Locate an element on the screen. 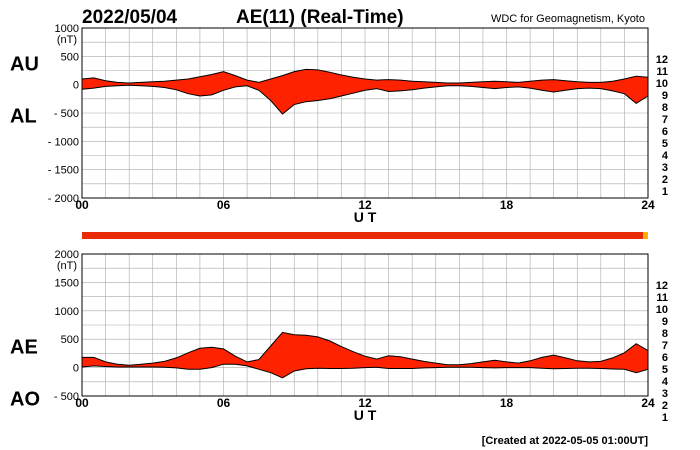 The image size is (700, 450). al-side-label: AL is located at coordinates (23, 117).